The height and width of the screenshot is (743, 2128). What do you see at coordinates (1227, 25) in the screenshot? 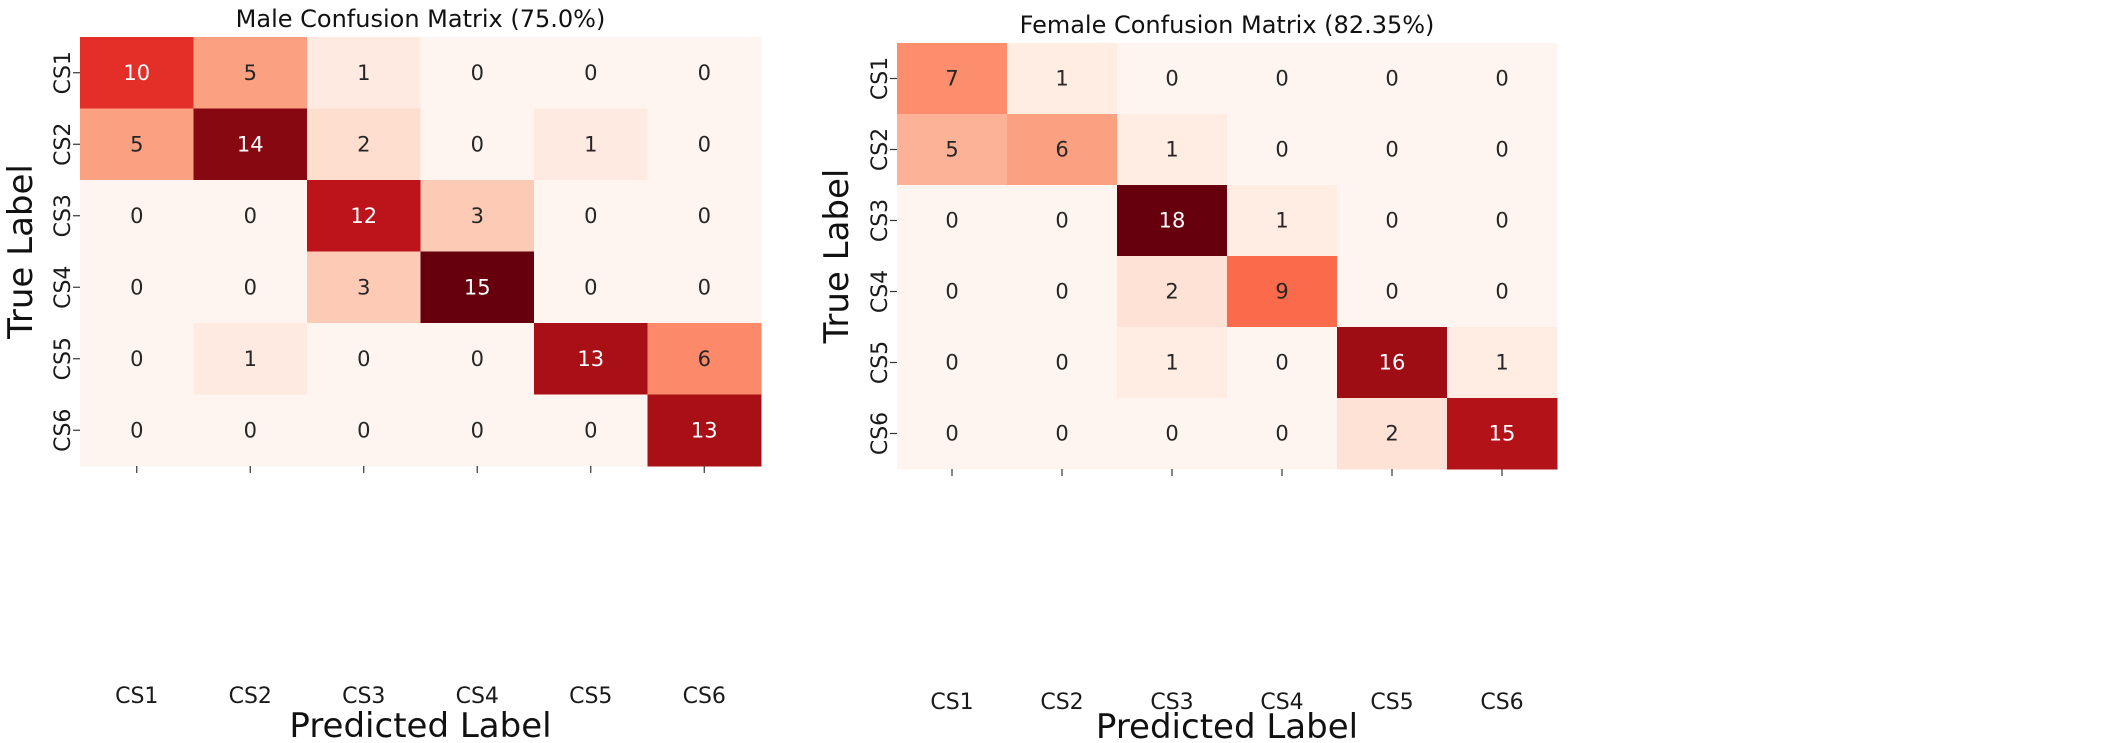
I see `chart-title: Female Confusion Matrix (82.35%)` at bounding box center [1227, 25].